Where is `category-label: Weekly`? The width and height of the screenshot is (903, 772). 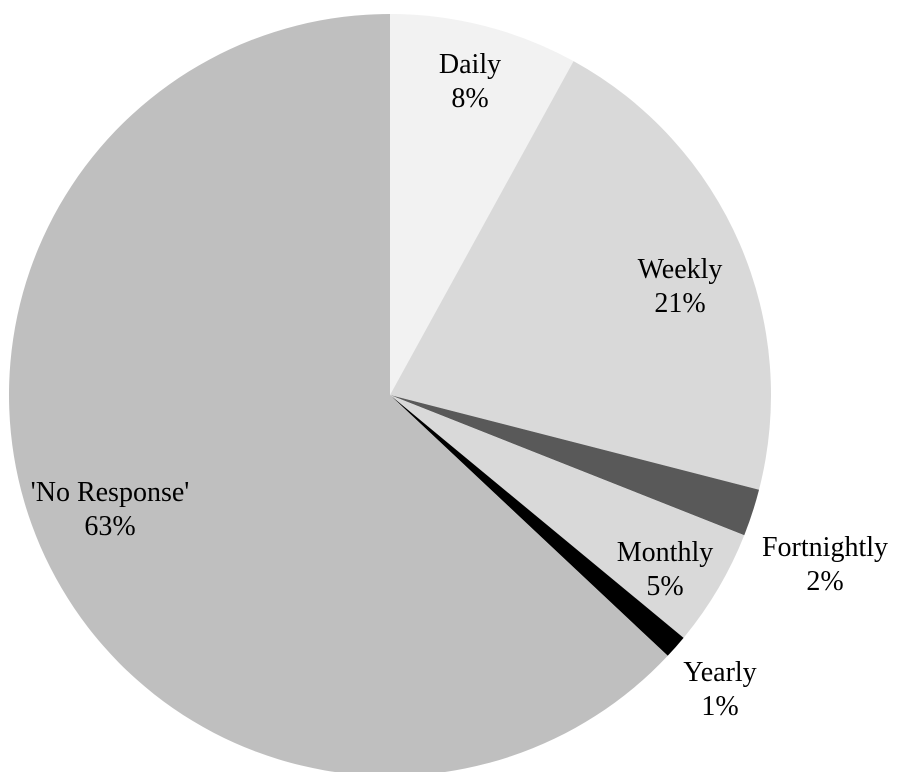
category-label: Weekly is located at coordinates (680, 269).